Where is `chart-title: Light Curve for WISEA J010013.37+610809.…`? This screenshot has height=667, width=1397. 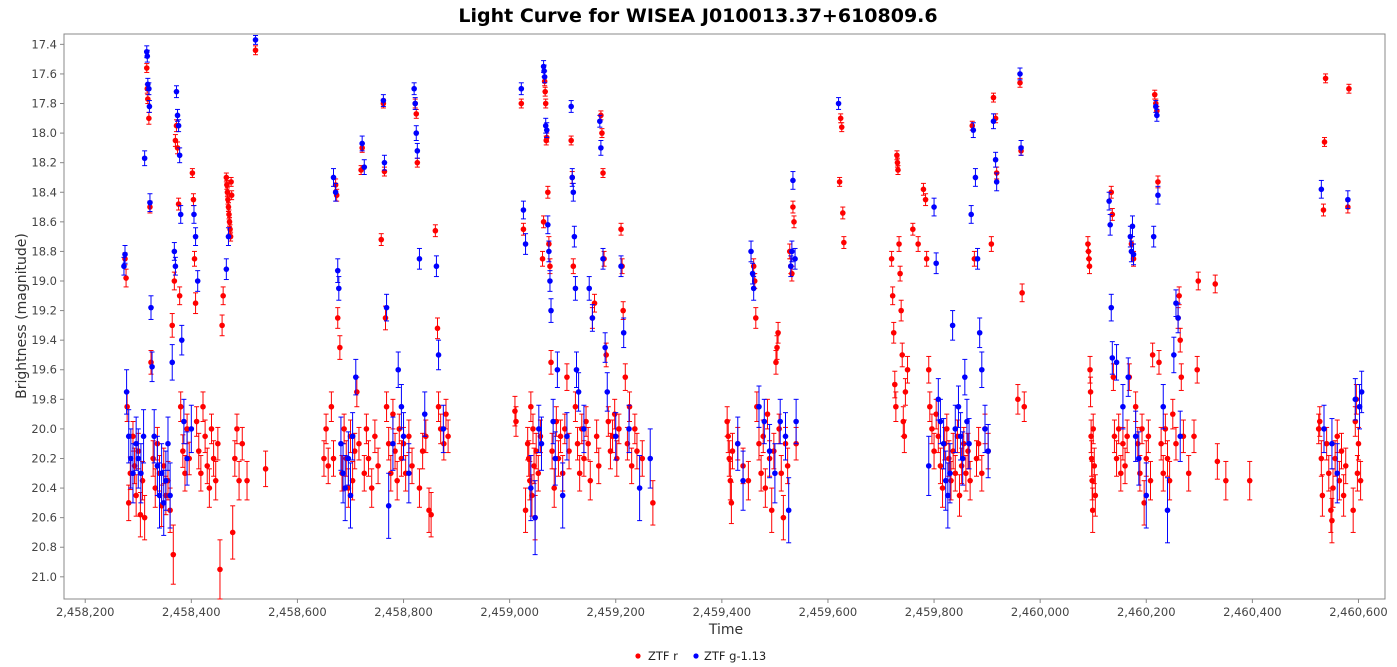 chart-title: Light Curve for WISEA J010013.37+610809.… is located at coordinates (697, 16).